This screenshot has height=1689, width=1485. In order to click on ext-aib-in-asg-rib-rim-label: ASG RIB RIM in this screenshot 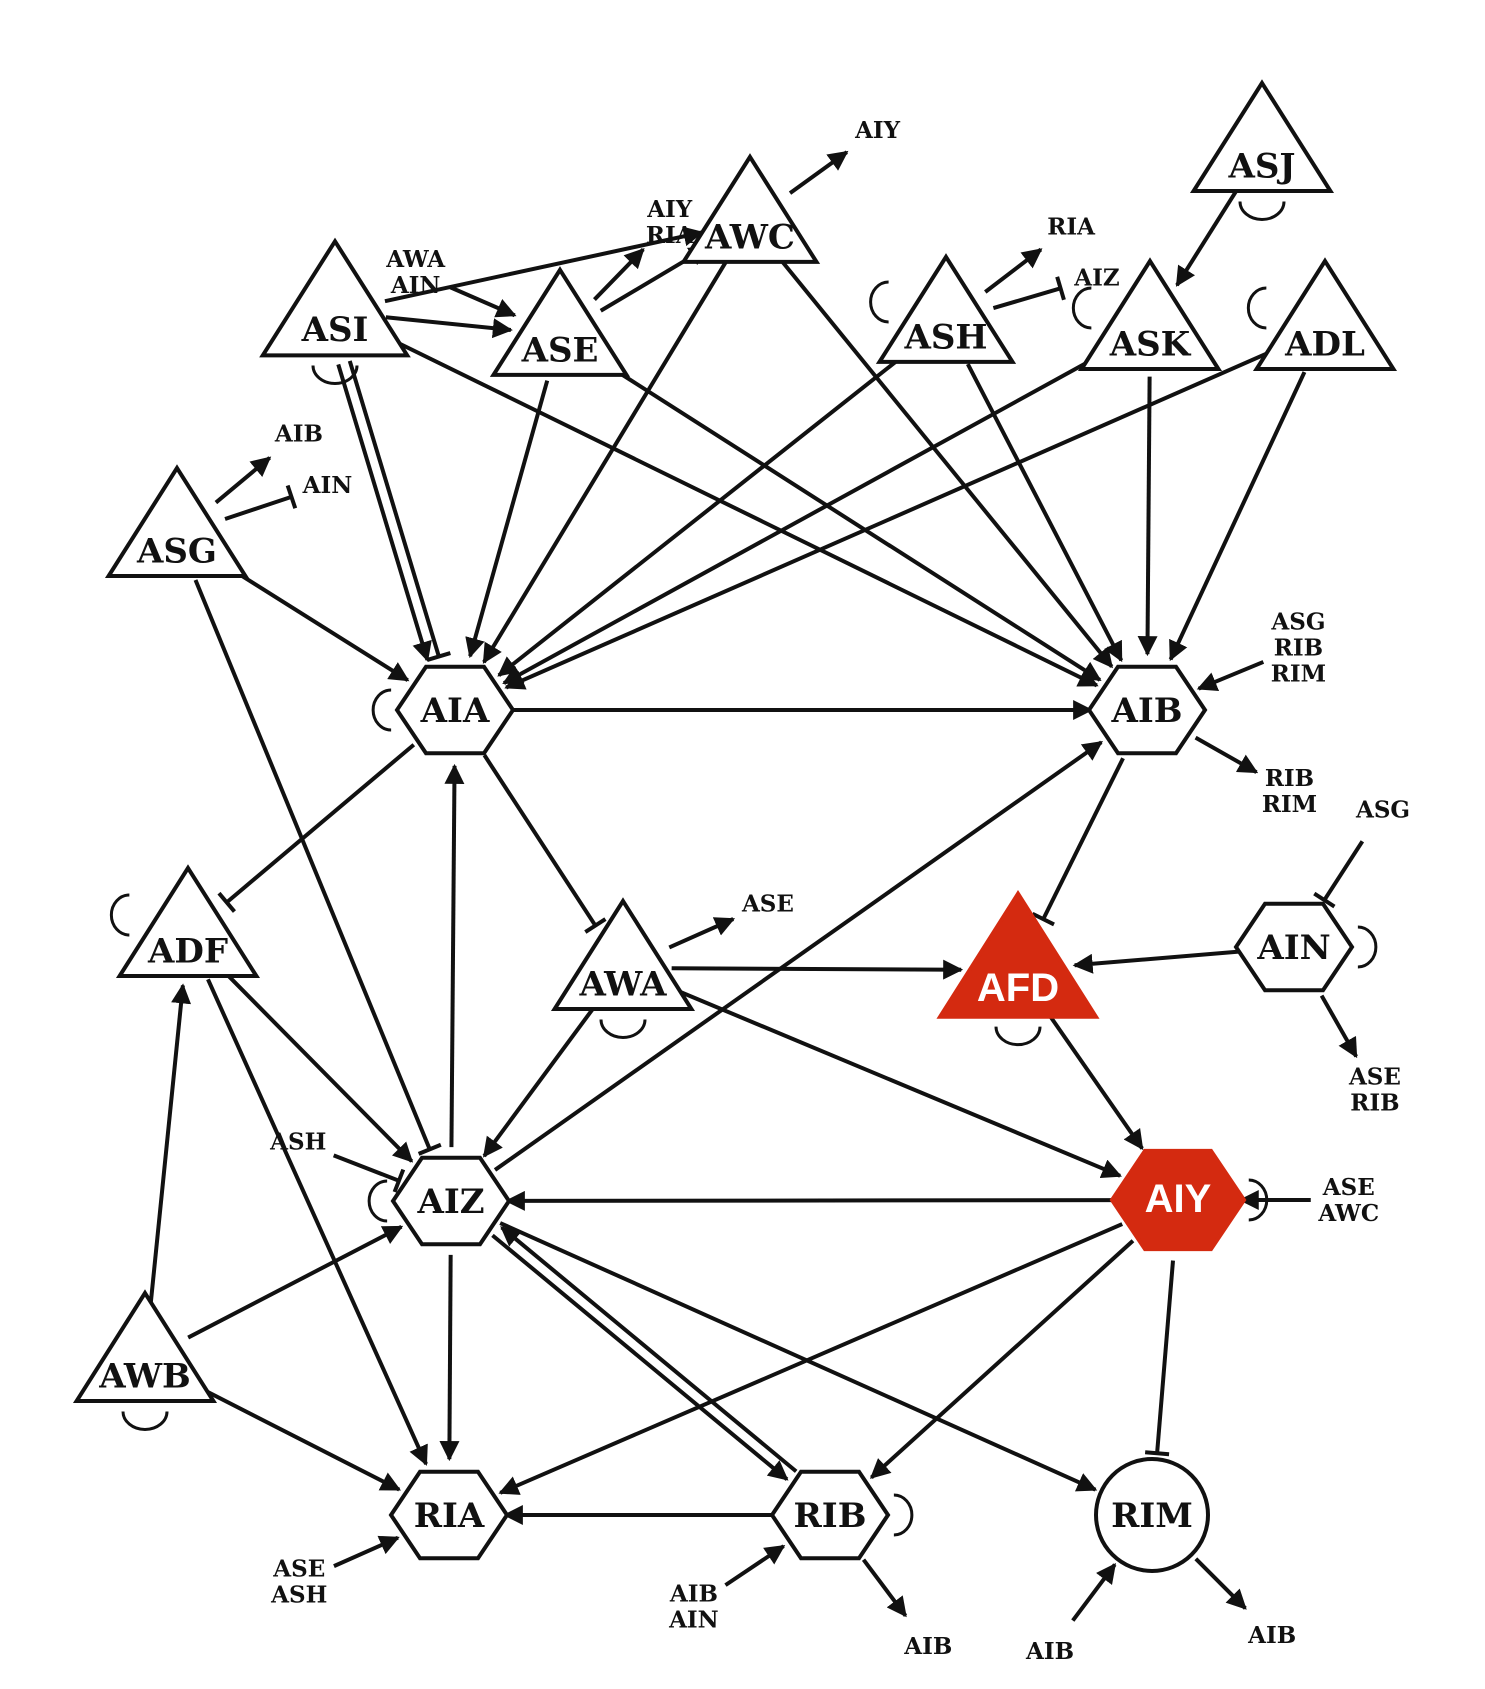, I will do `click(1298, 647)`.